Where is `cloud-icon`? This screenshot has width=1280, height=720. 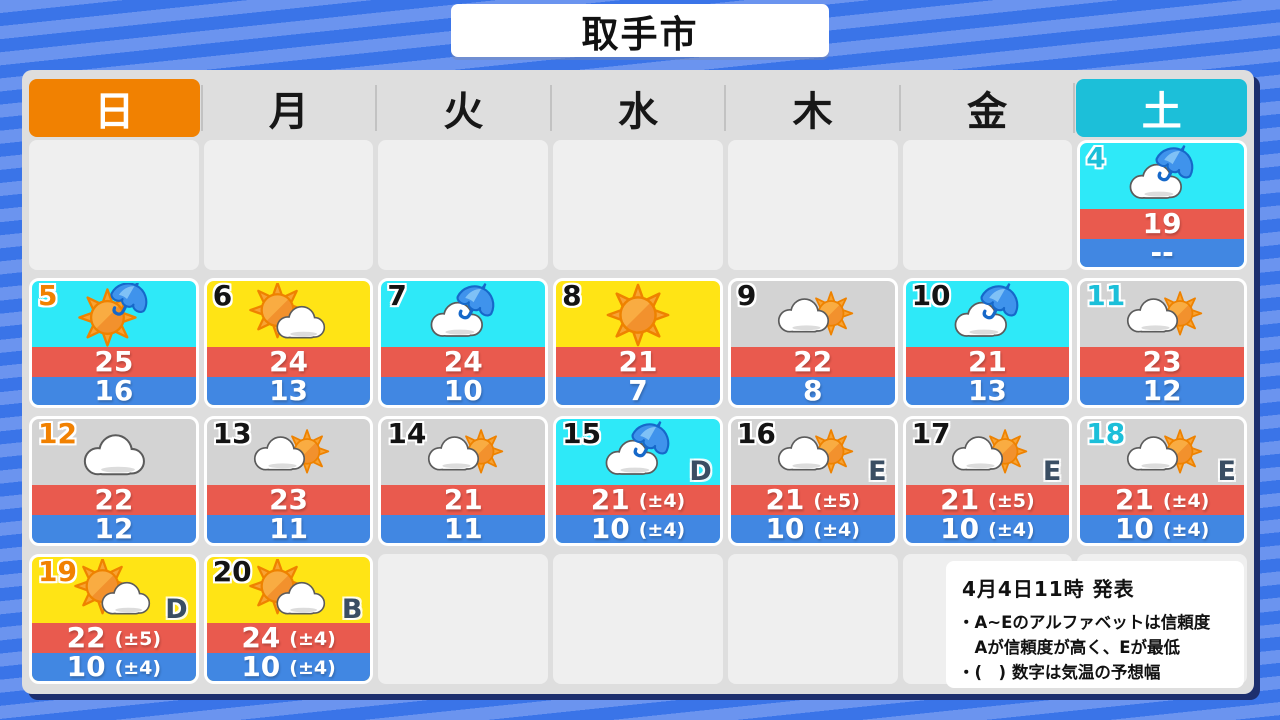
cloud-icon is located at coordinates (114, 453).